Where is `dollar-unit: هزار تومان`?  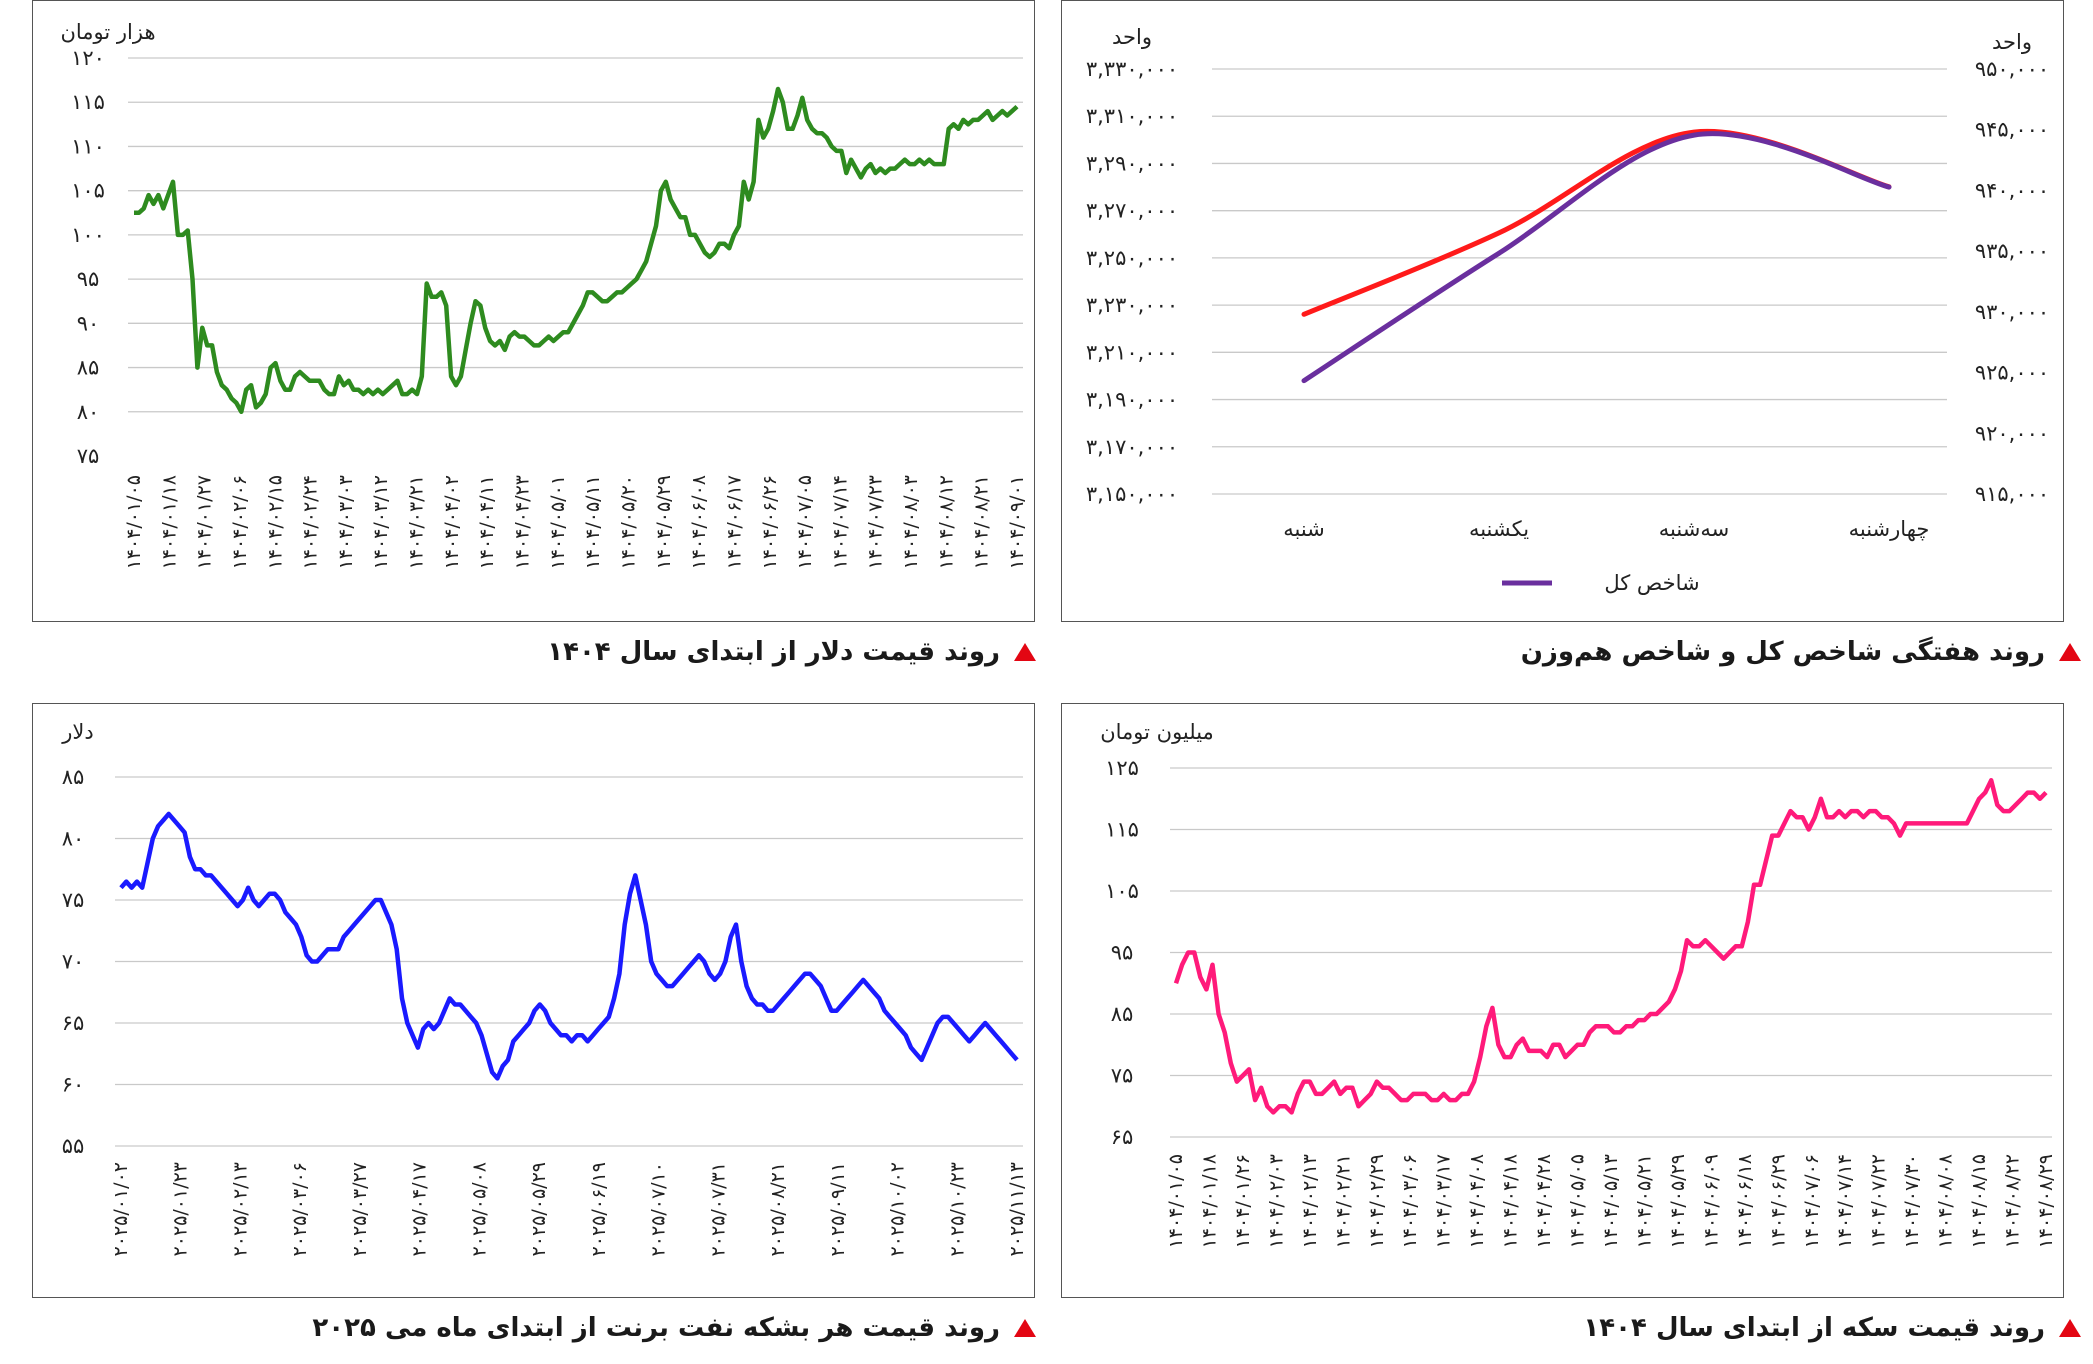 dollar-unit: هزار تومان is located at coordinates (107, 32).